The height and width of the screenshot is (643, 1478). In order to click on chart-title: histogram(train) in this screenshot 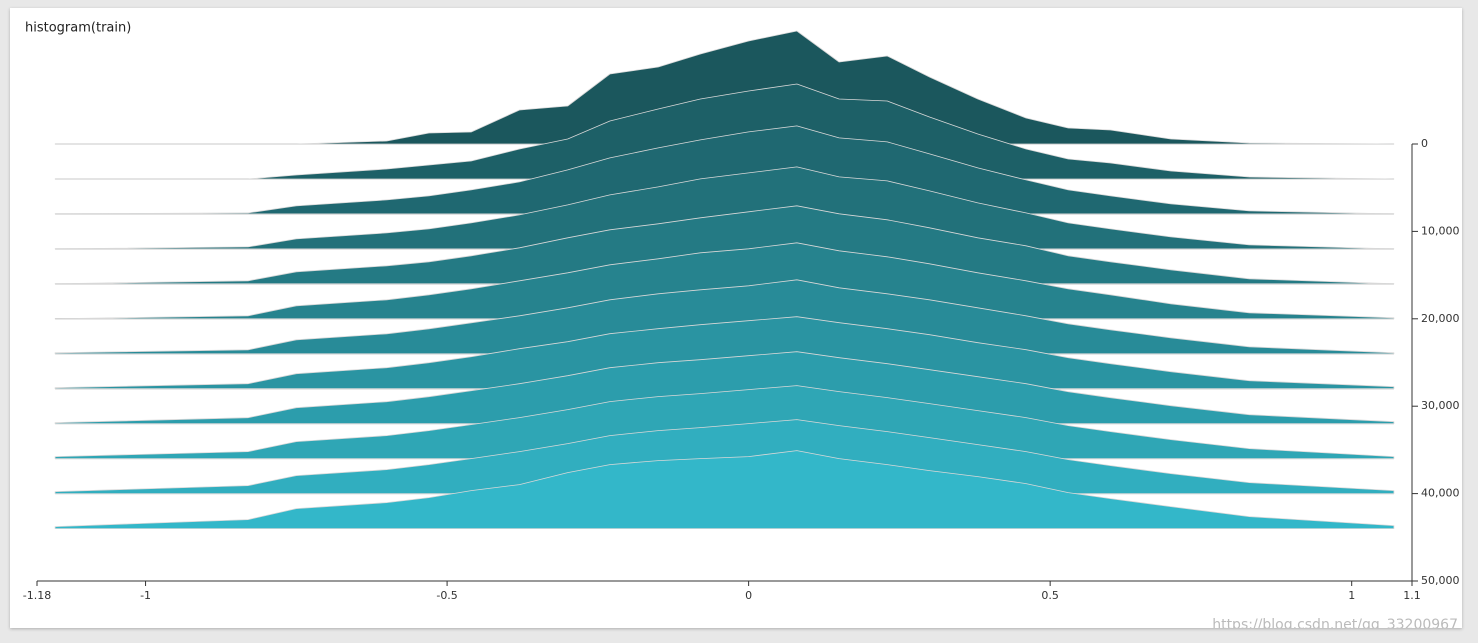, I will do `click(78, 28)`.